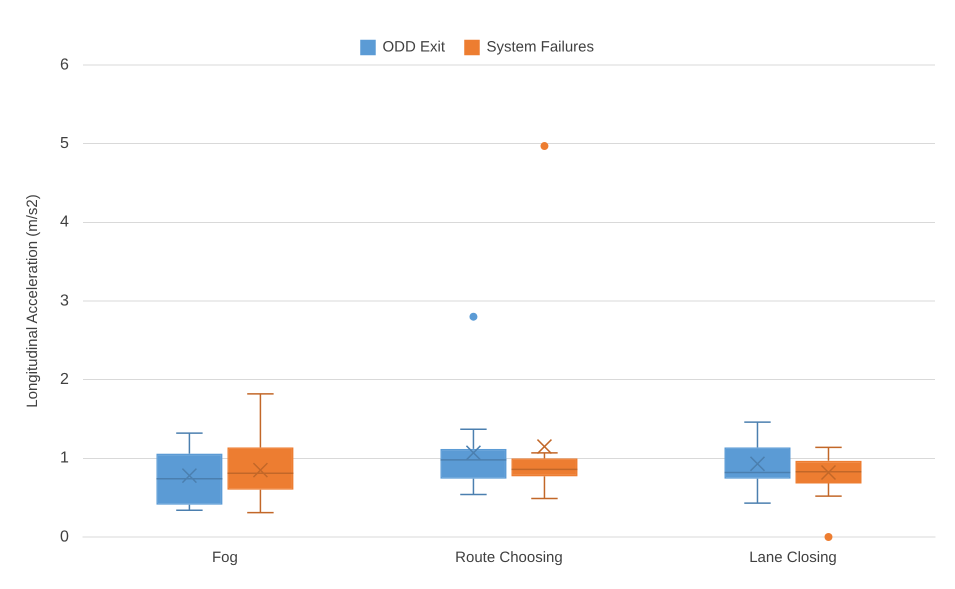  I want to click on y-tick-label: 0, so click(64, 537).